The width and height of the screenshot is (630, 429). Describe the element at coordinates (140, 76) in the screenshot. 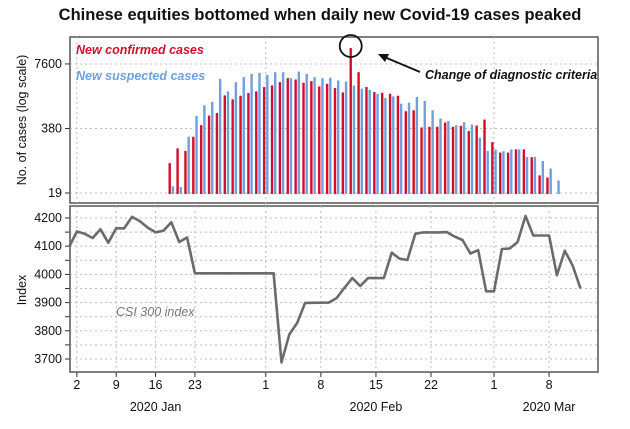

I see `legend-suspected: New suspected cases` at that location.